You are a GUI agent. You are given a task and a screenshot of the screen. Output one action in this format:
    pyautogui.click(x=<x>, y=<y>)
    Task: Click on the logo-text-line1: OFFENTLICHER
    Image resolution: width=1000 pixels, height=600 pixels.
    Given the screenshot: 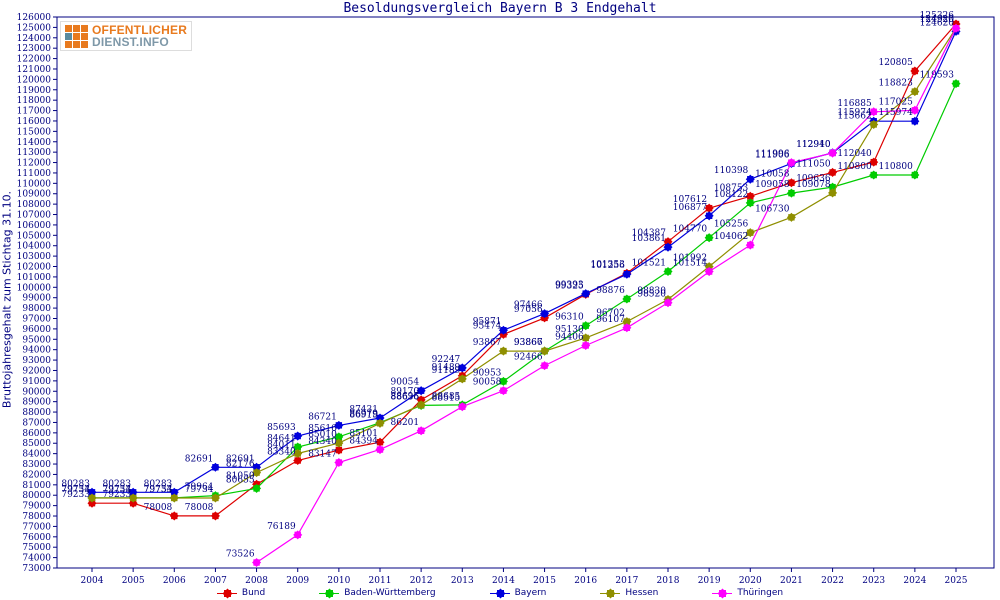 What is the action you would take?
    pyautogui.click(x=140, y=30)
    